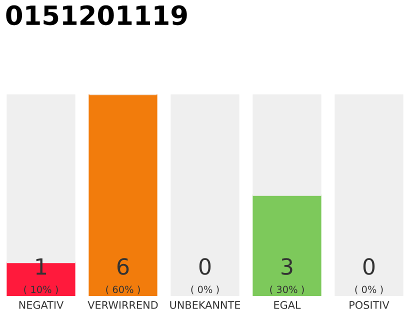  What do you see at coordinates (96, 15) in the screenshot?
I see `chart-title: 0151201119` at bounding box center [96, 15].